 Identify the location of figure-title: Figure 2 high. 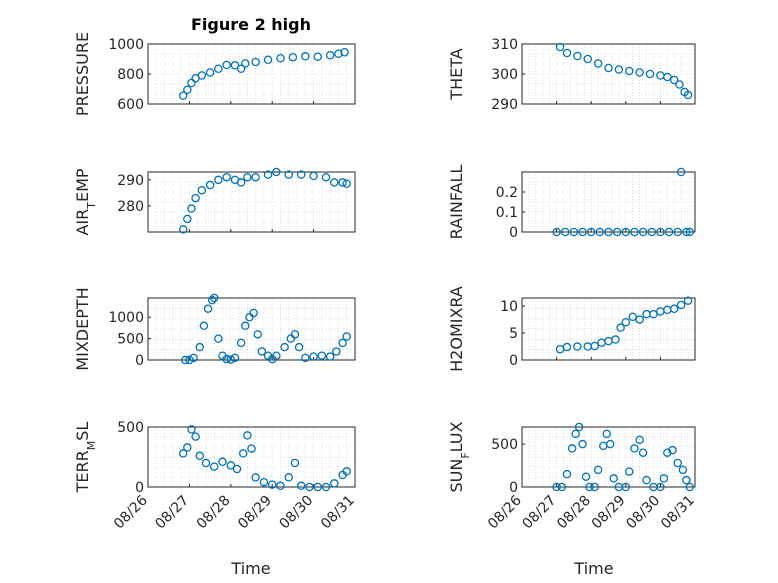
(251, 24).